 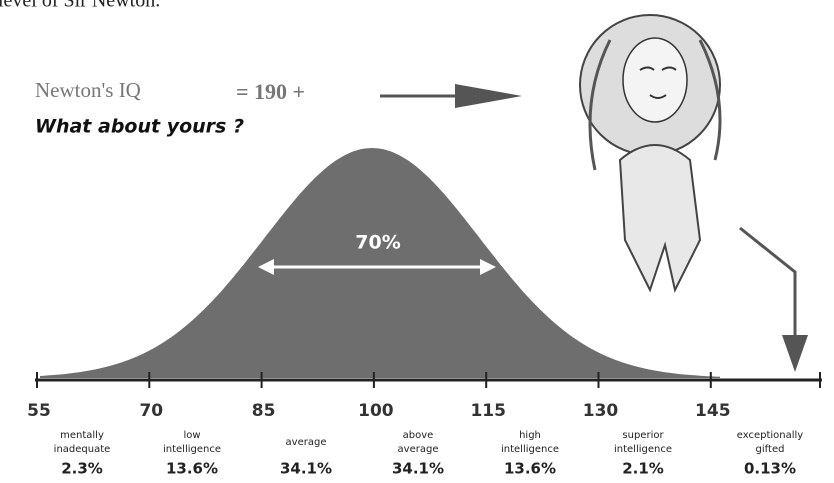 I want to click on band-label: exceptionally, so click(x=770, y=435).